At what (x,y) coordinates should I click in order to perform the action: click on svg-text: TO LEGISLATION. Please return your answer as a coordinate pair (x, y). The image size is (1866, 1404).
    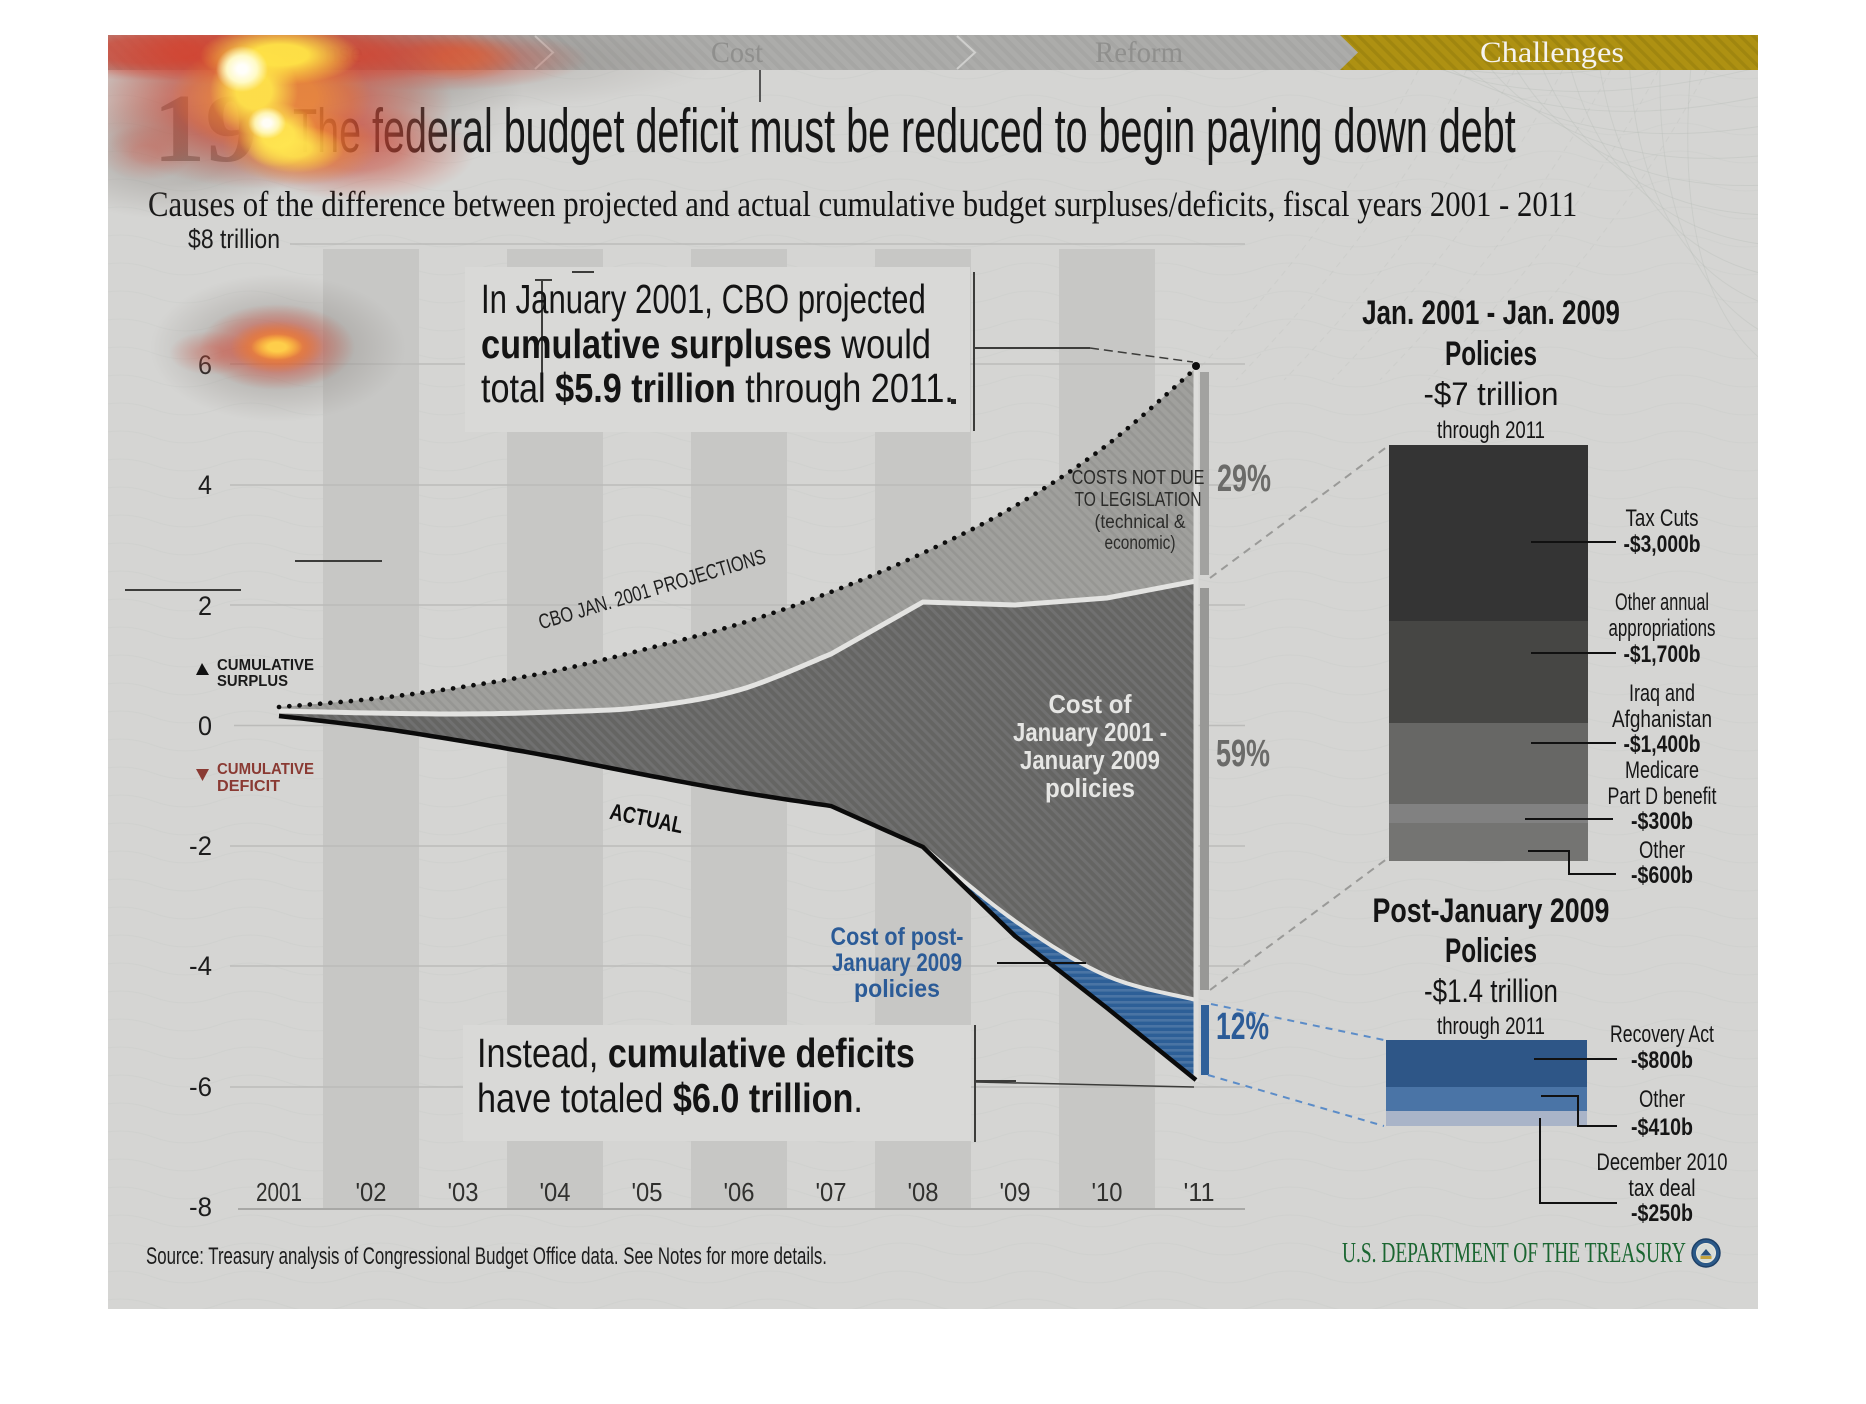
    Looking at the image, I should click on (1138, 499).